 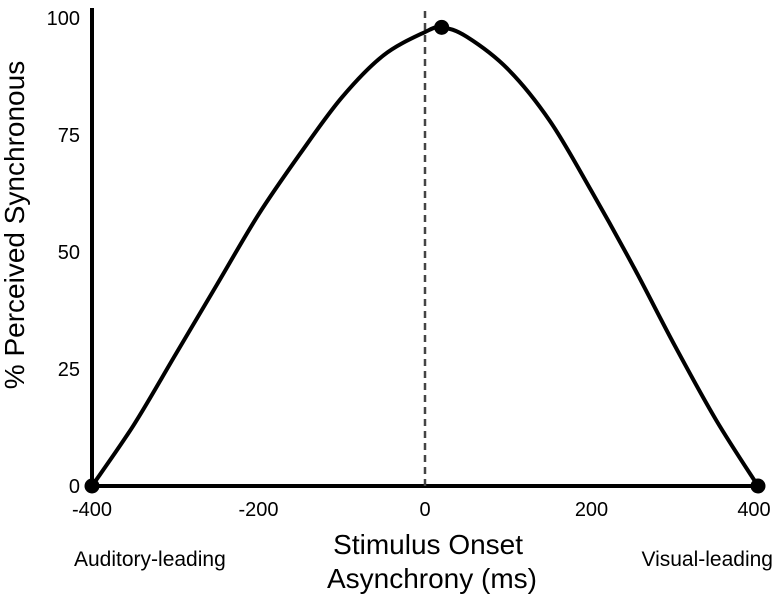 I want to click on x-tick-label-200: 200, so click(x=591, y=510).